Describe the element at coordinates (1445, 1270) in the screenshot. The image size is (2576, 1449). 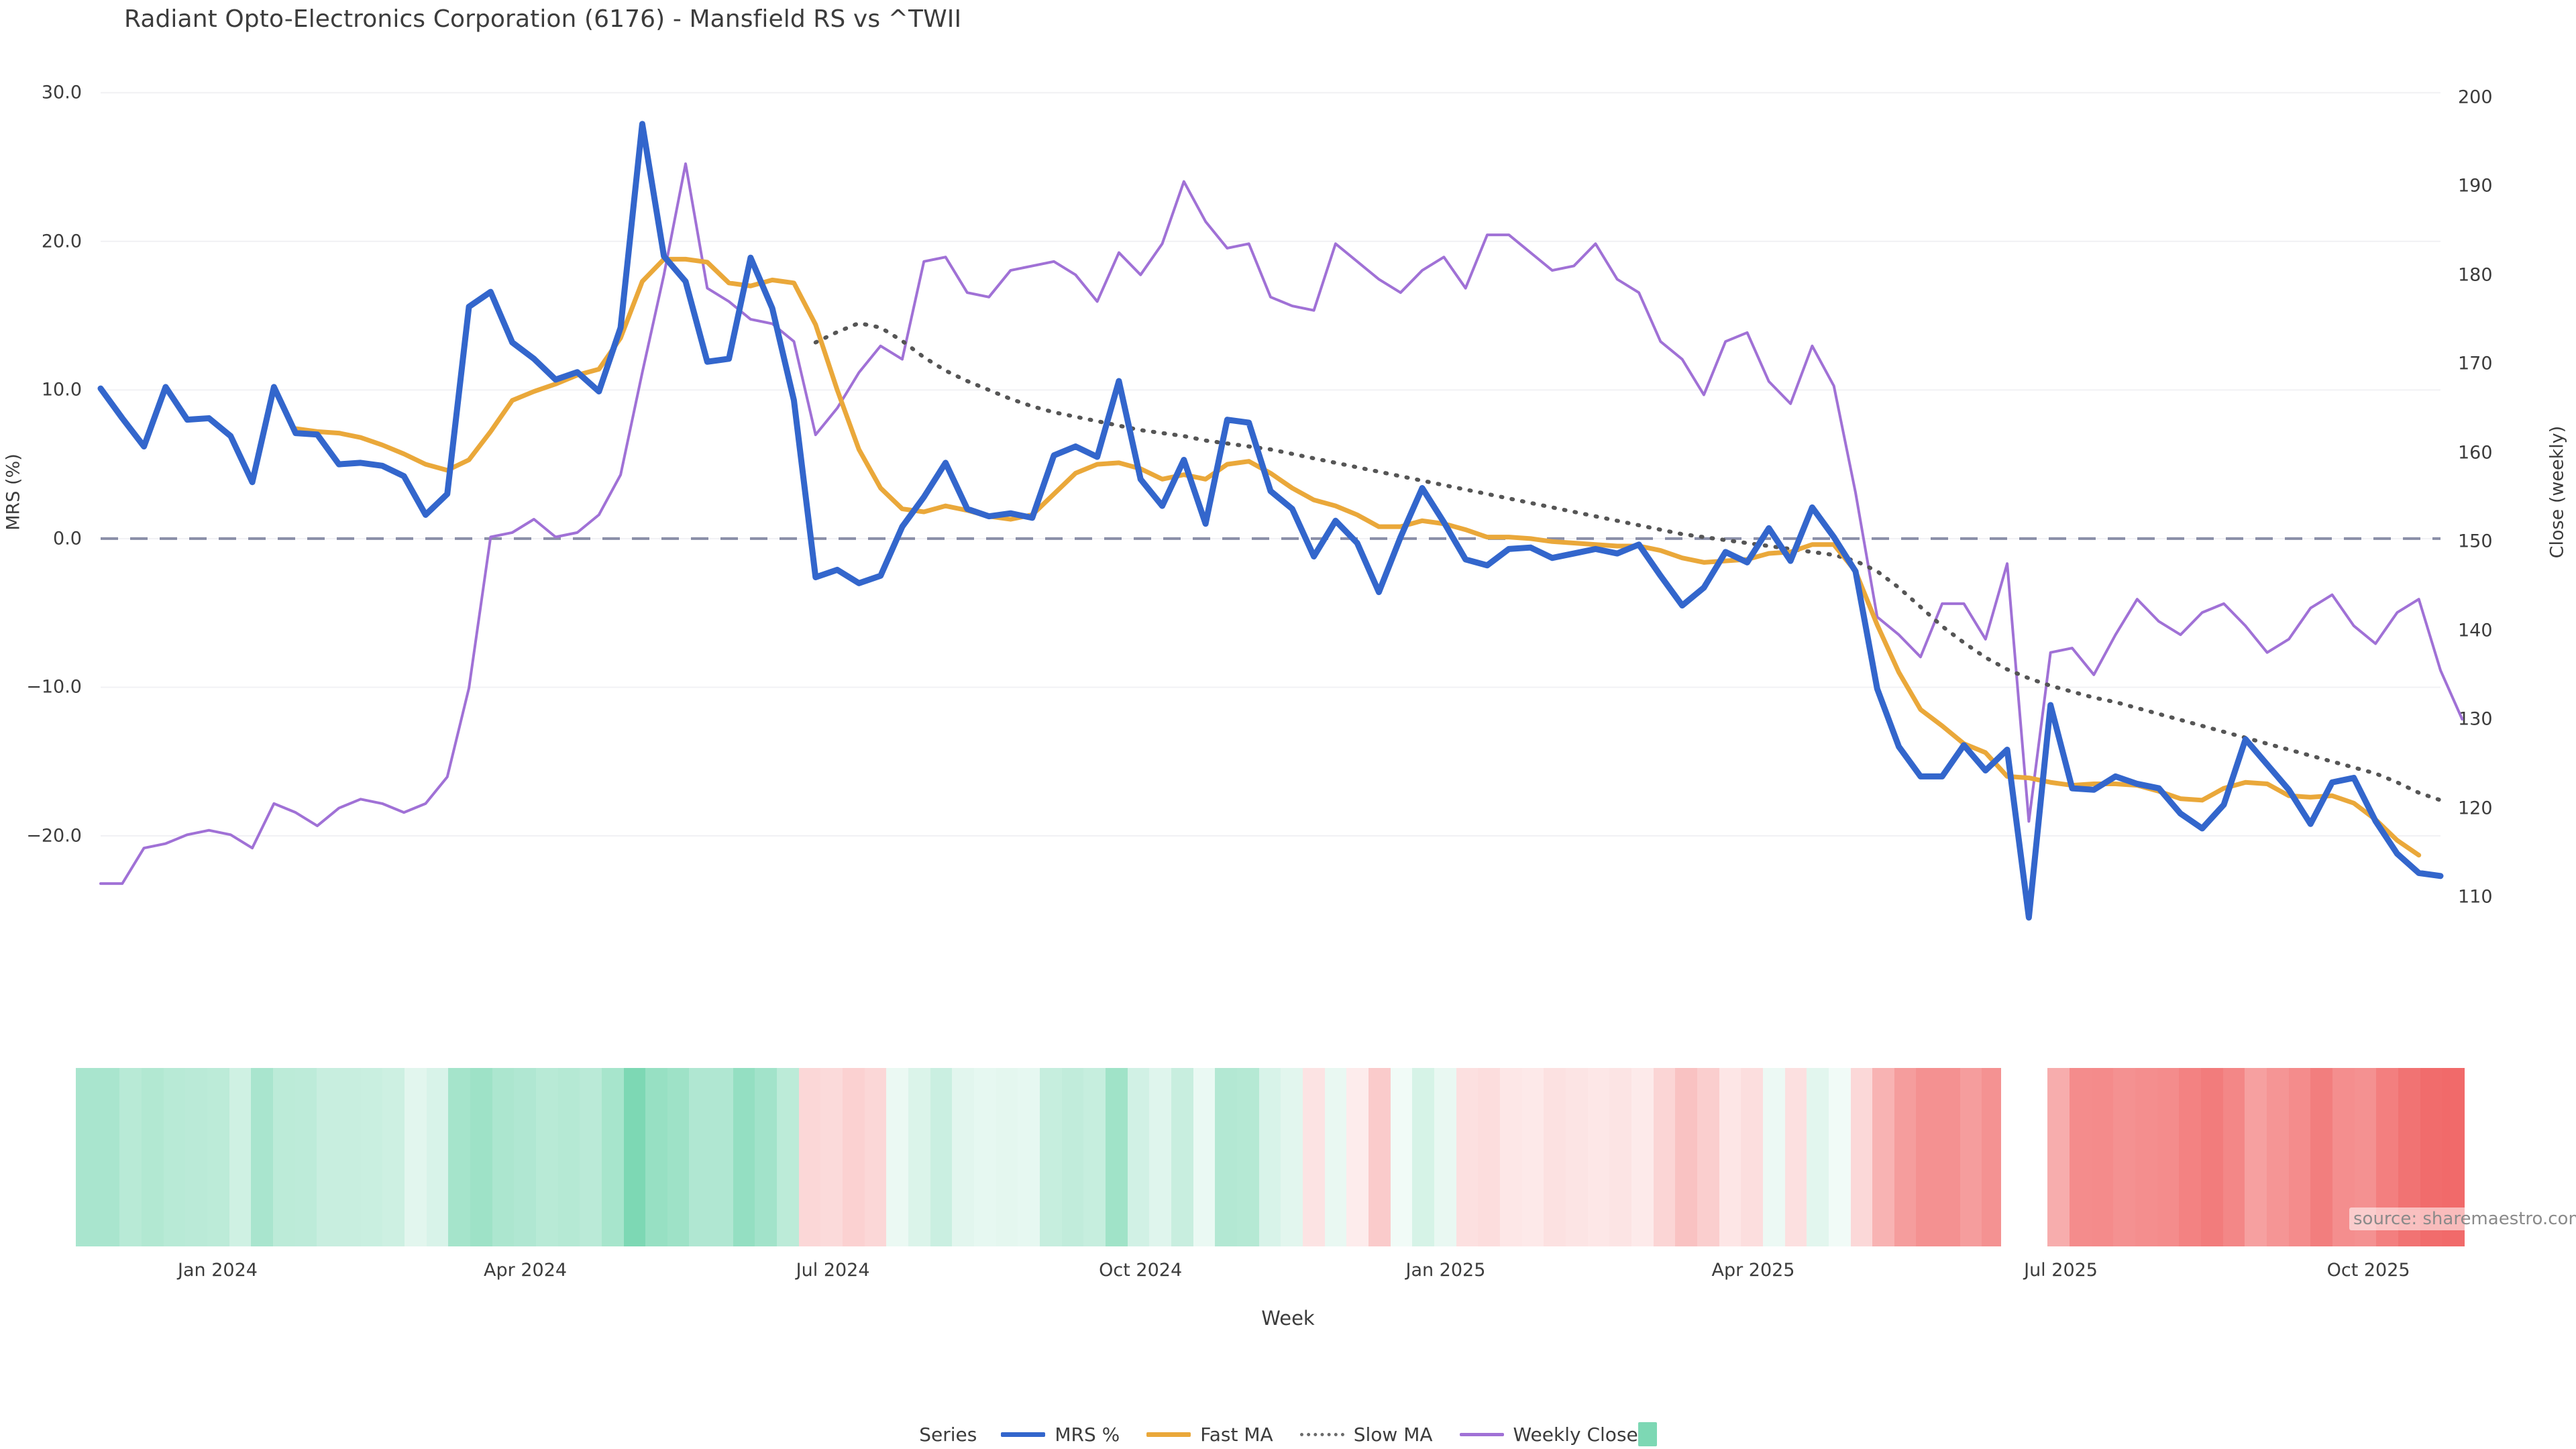
I see `x-axis-tick-label: Jan 2025` at that location.